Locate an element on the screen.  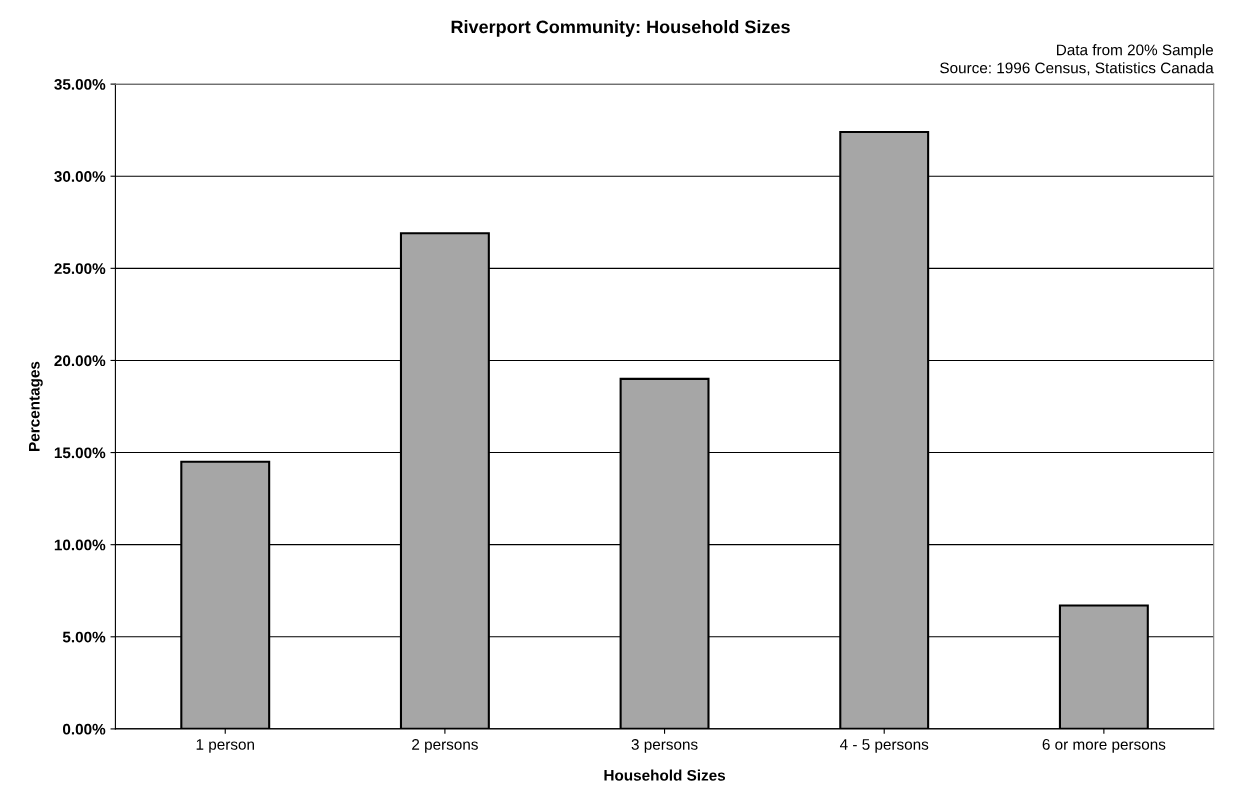
x-tick-label: 6 or more persons is located at coordinates (1104, 746).